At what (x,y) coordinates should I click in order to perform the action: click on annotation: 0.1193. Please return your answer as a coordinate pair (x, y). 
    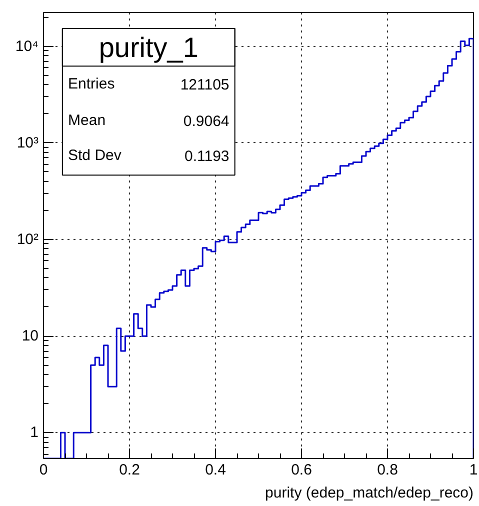
    Looking at the image, I should click on (207, 156).